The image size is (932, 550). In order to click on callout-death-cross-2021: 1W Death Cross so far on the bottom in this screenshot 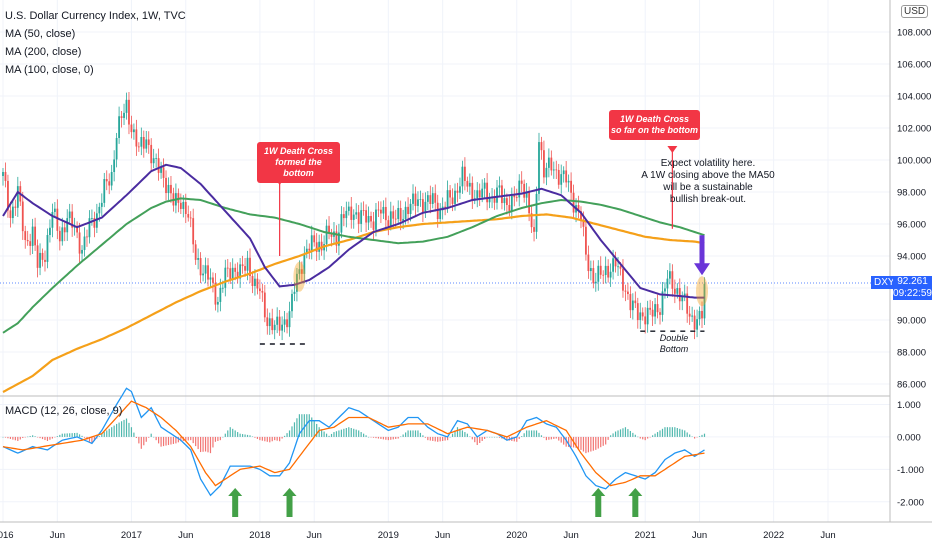, I will do `click(654, 125)`.